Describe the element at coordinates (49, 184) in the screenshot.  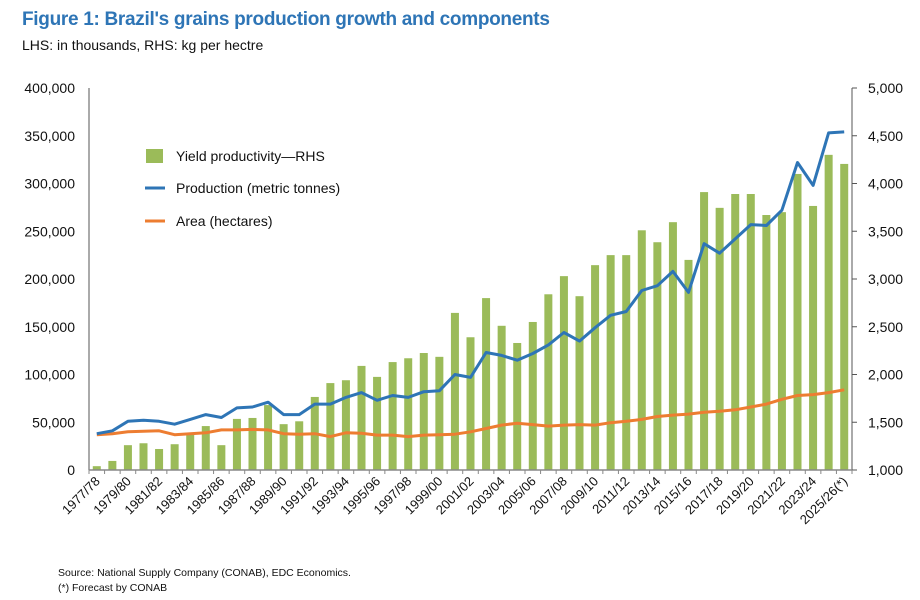
I see `left-tick-label: 300,000` at that location.